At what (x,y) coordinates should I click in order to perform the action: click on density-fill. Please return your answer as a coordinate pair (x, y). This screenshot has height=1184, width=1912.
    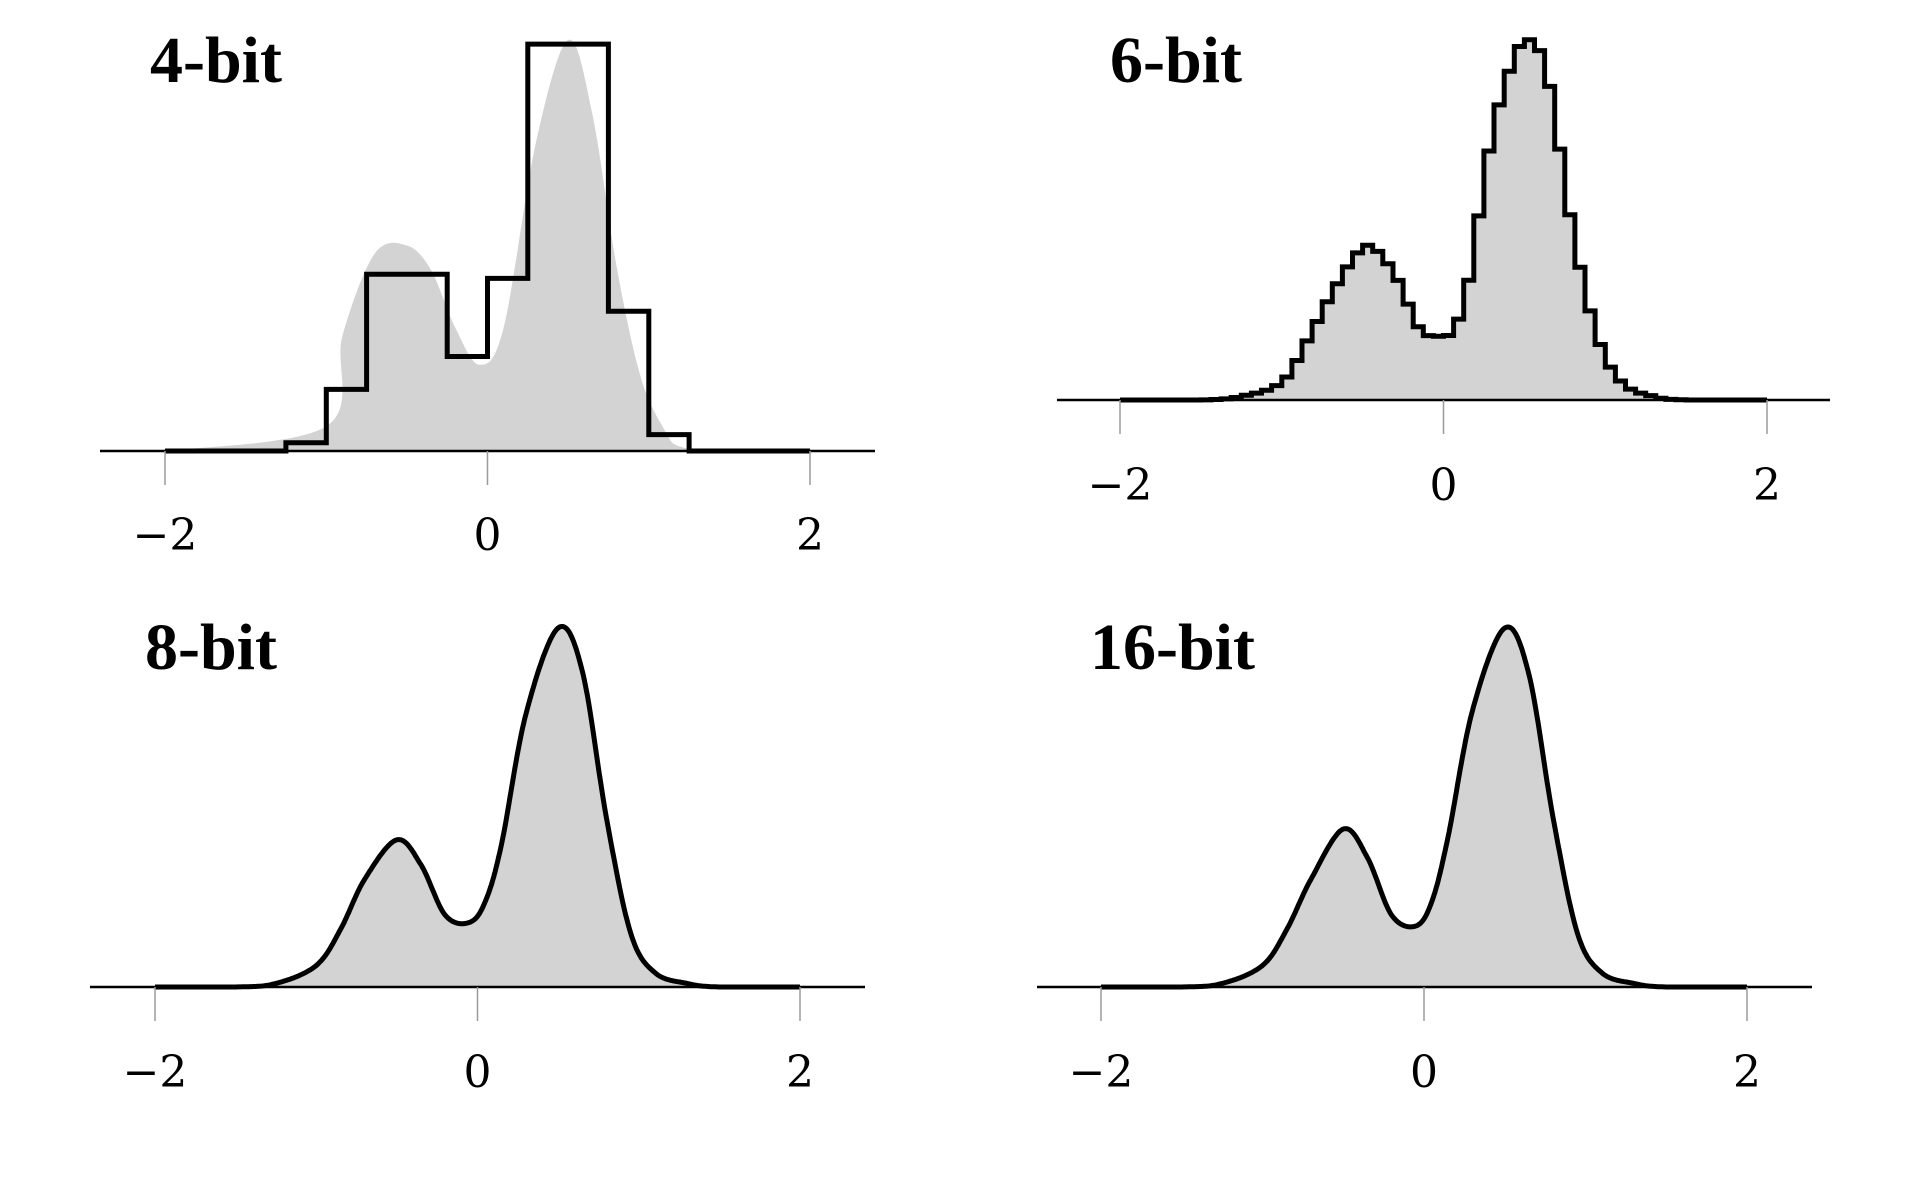
    Looking at the image, I should click on (487, 245).